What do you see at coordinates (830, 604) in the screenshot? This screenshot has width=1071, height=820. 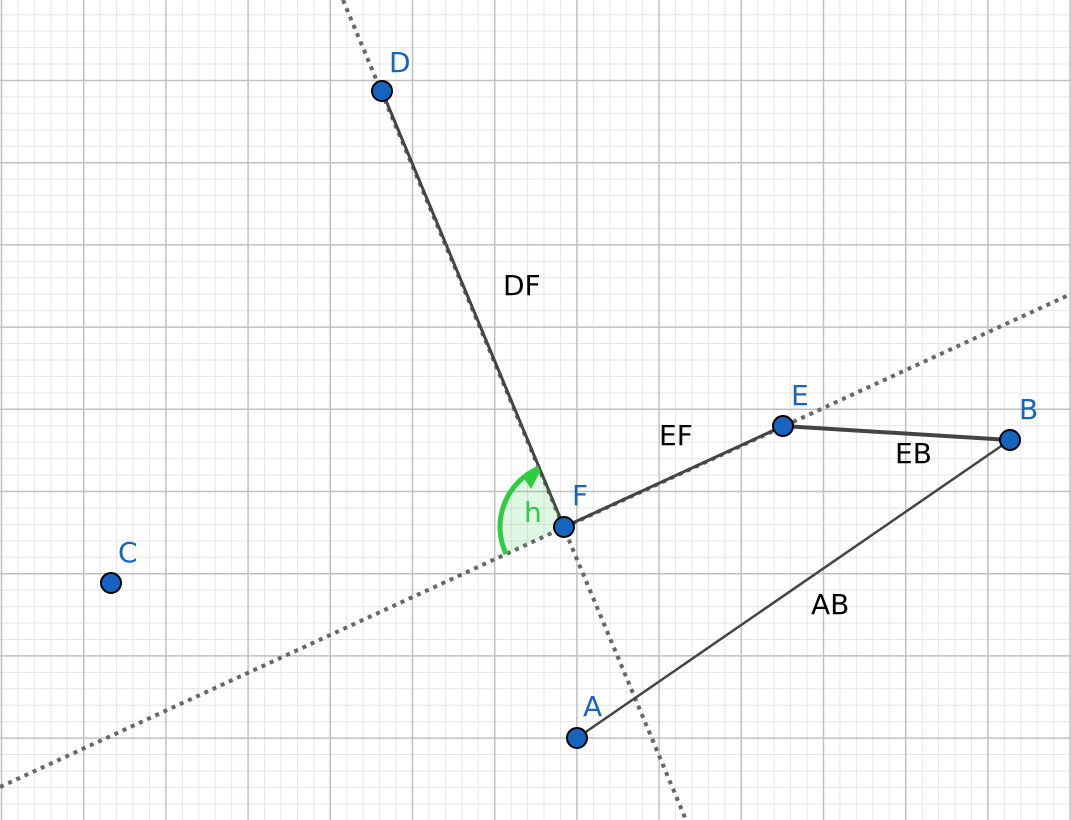 I see `segment-ab-label: AB` at bounding box center [830, 604].